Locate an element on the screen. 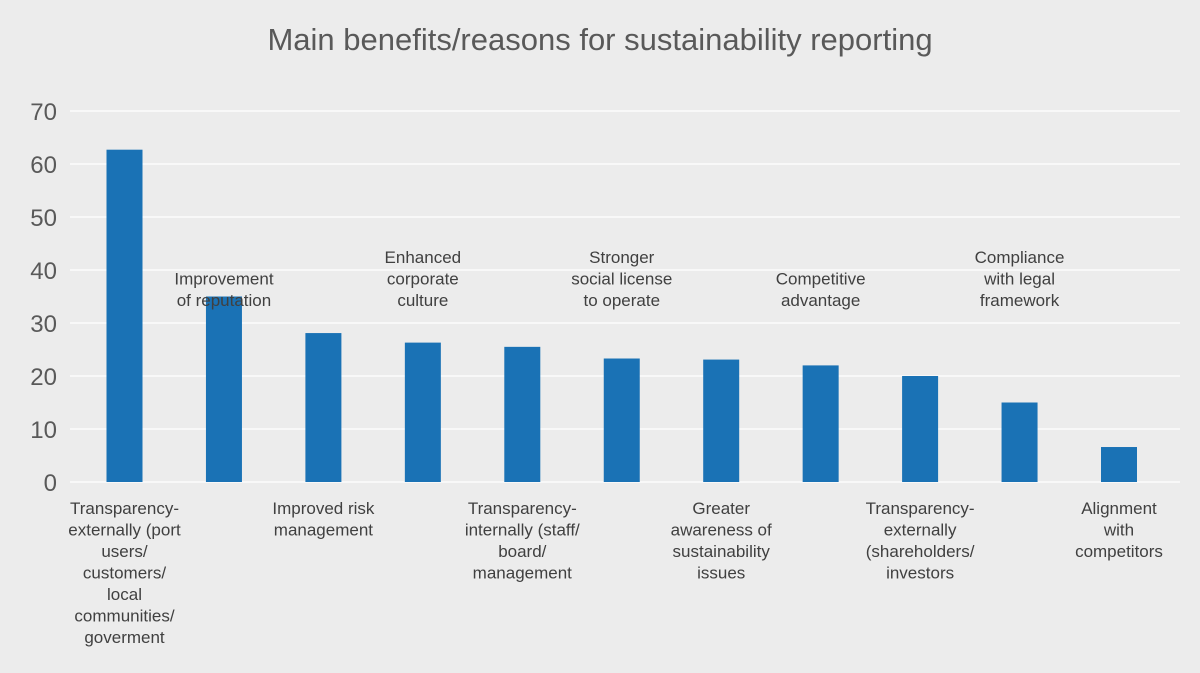  category-label: Alignment with competitors is located at coordinates (1119, 530).